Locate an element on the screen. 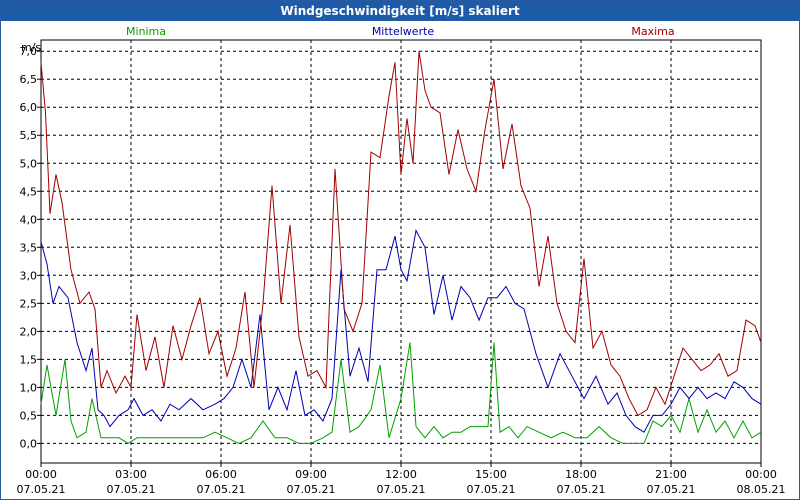 The width and height of the screenshot is (800, 500). y-tick-label: 0,5 is located at coordinates (29, 415).